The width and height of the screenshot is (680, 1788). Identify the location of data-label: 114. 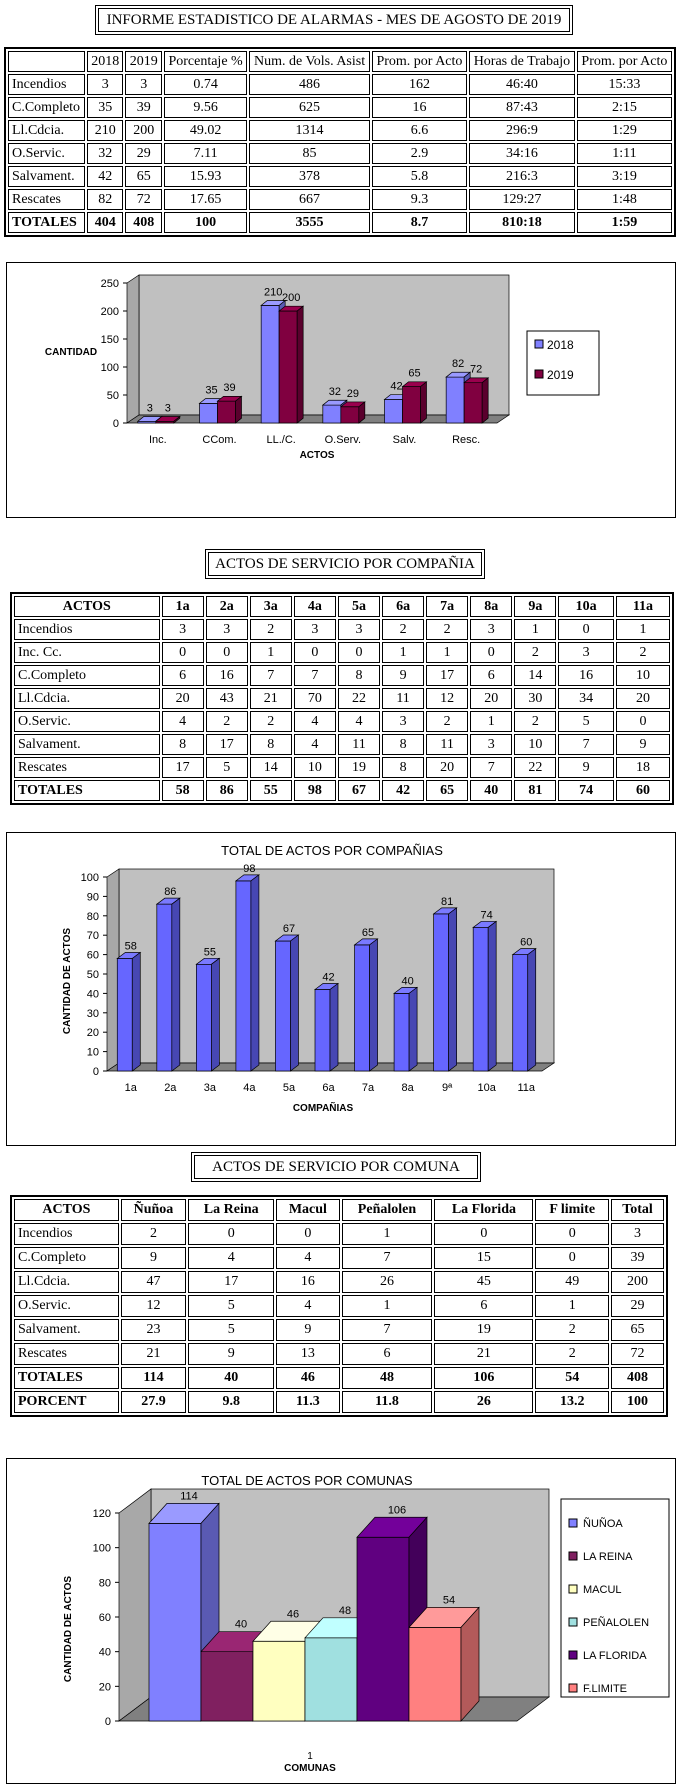
(189, 1496).